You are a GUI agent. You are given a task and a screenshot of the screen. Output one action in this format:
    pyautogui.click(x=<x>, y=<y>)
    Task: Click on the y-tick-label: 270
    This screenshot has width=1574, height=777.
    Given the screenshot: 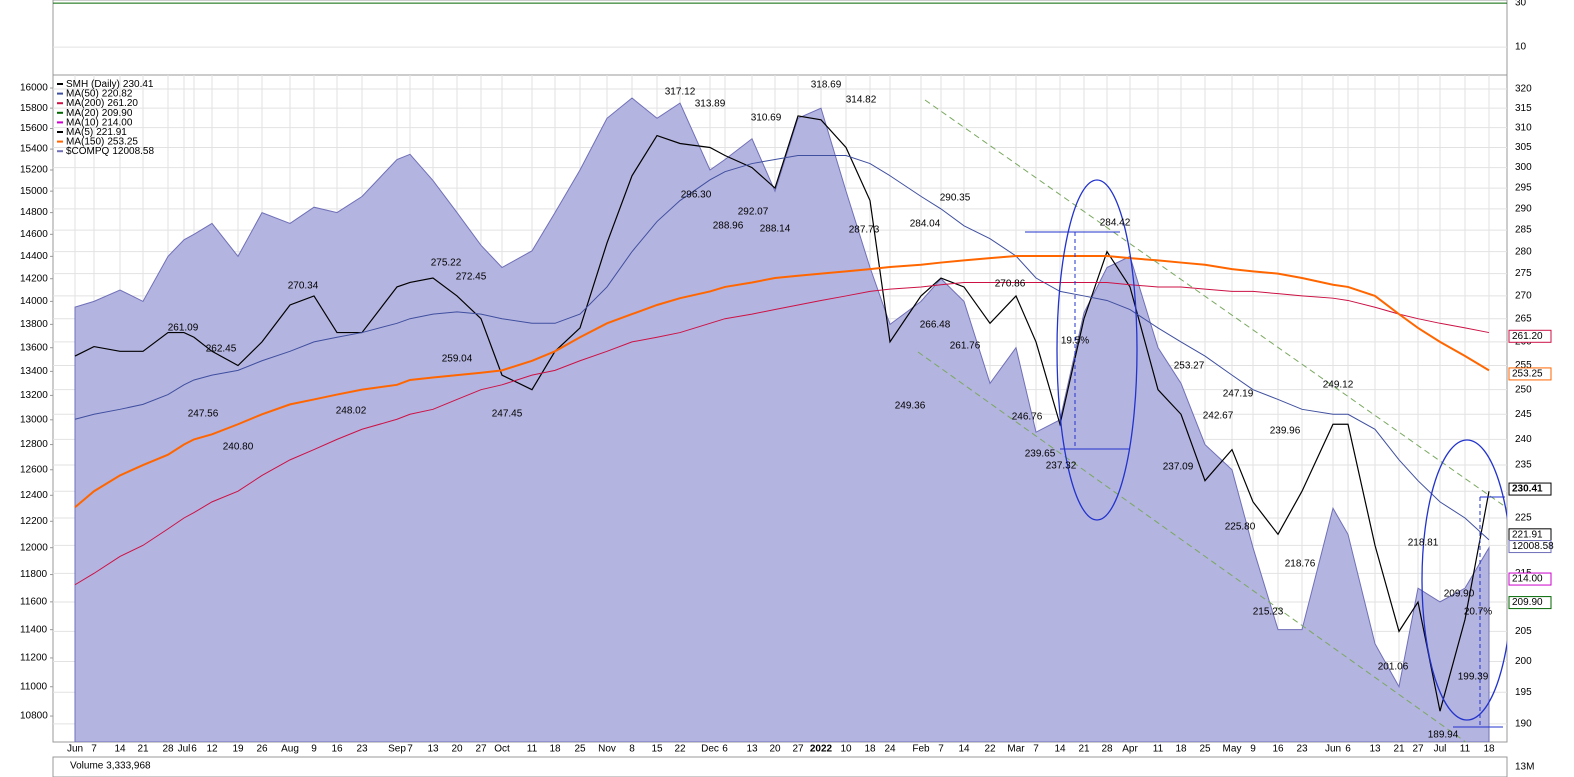 What is the action you would take?
    pyautogui.click(x=1523, y=296)
    